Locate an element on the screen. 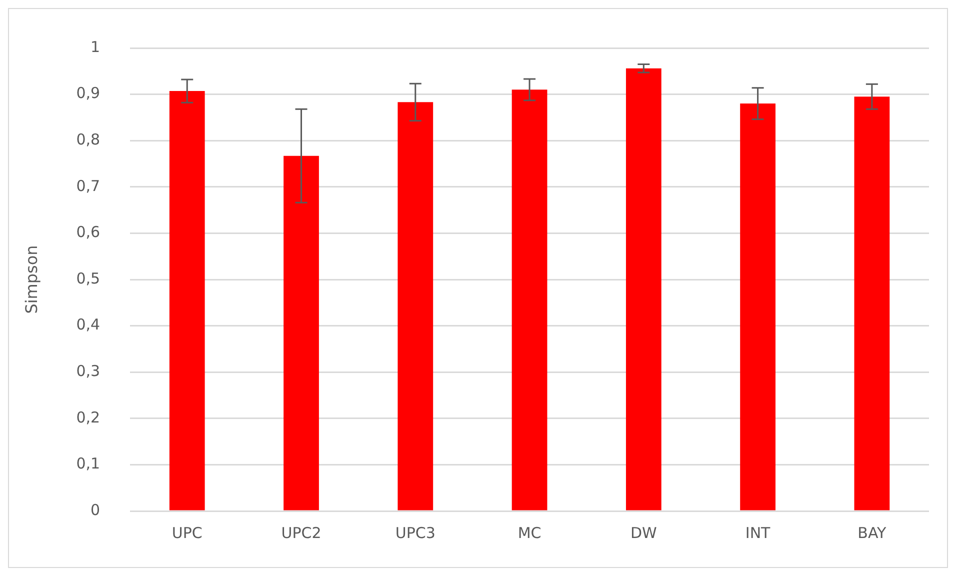 The height and width of the screenshot is (578, 958). y-tick-label: 0,7 is located at coordinates (88, 185).